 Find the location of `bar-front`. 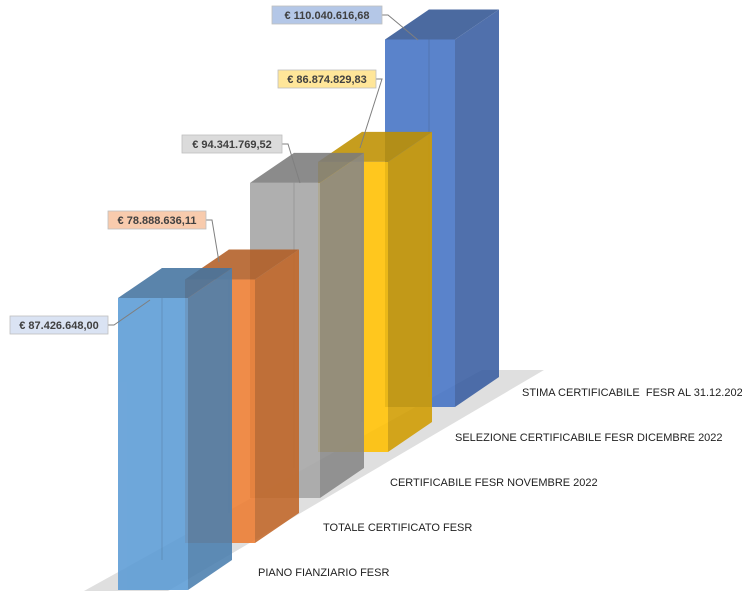

bar-front is located at coordinates (153, 444).